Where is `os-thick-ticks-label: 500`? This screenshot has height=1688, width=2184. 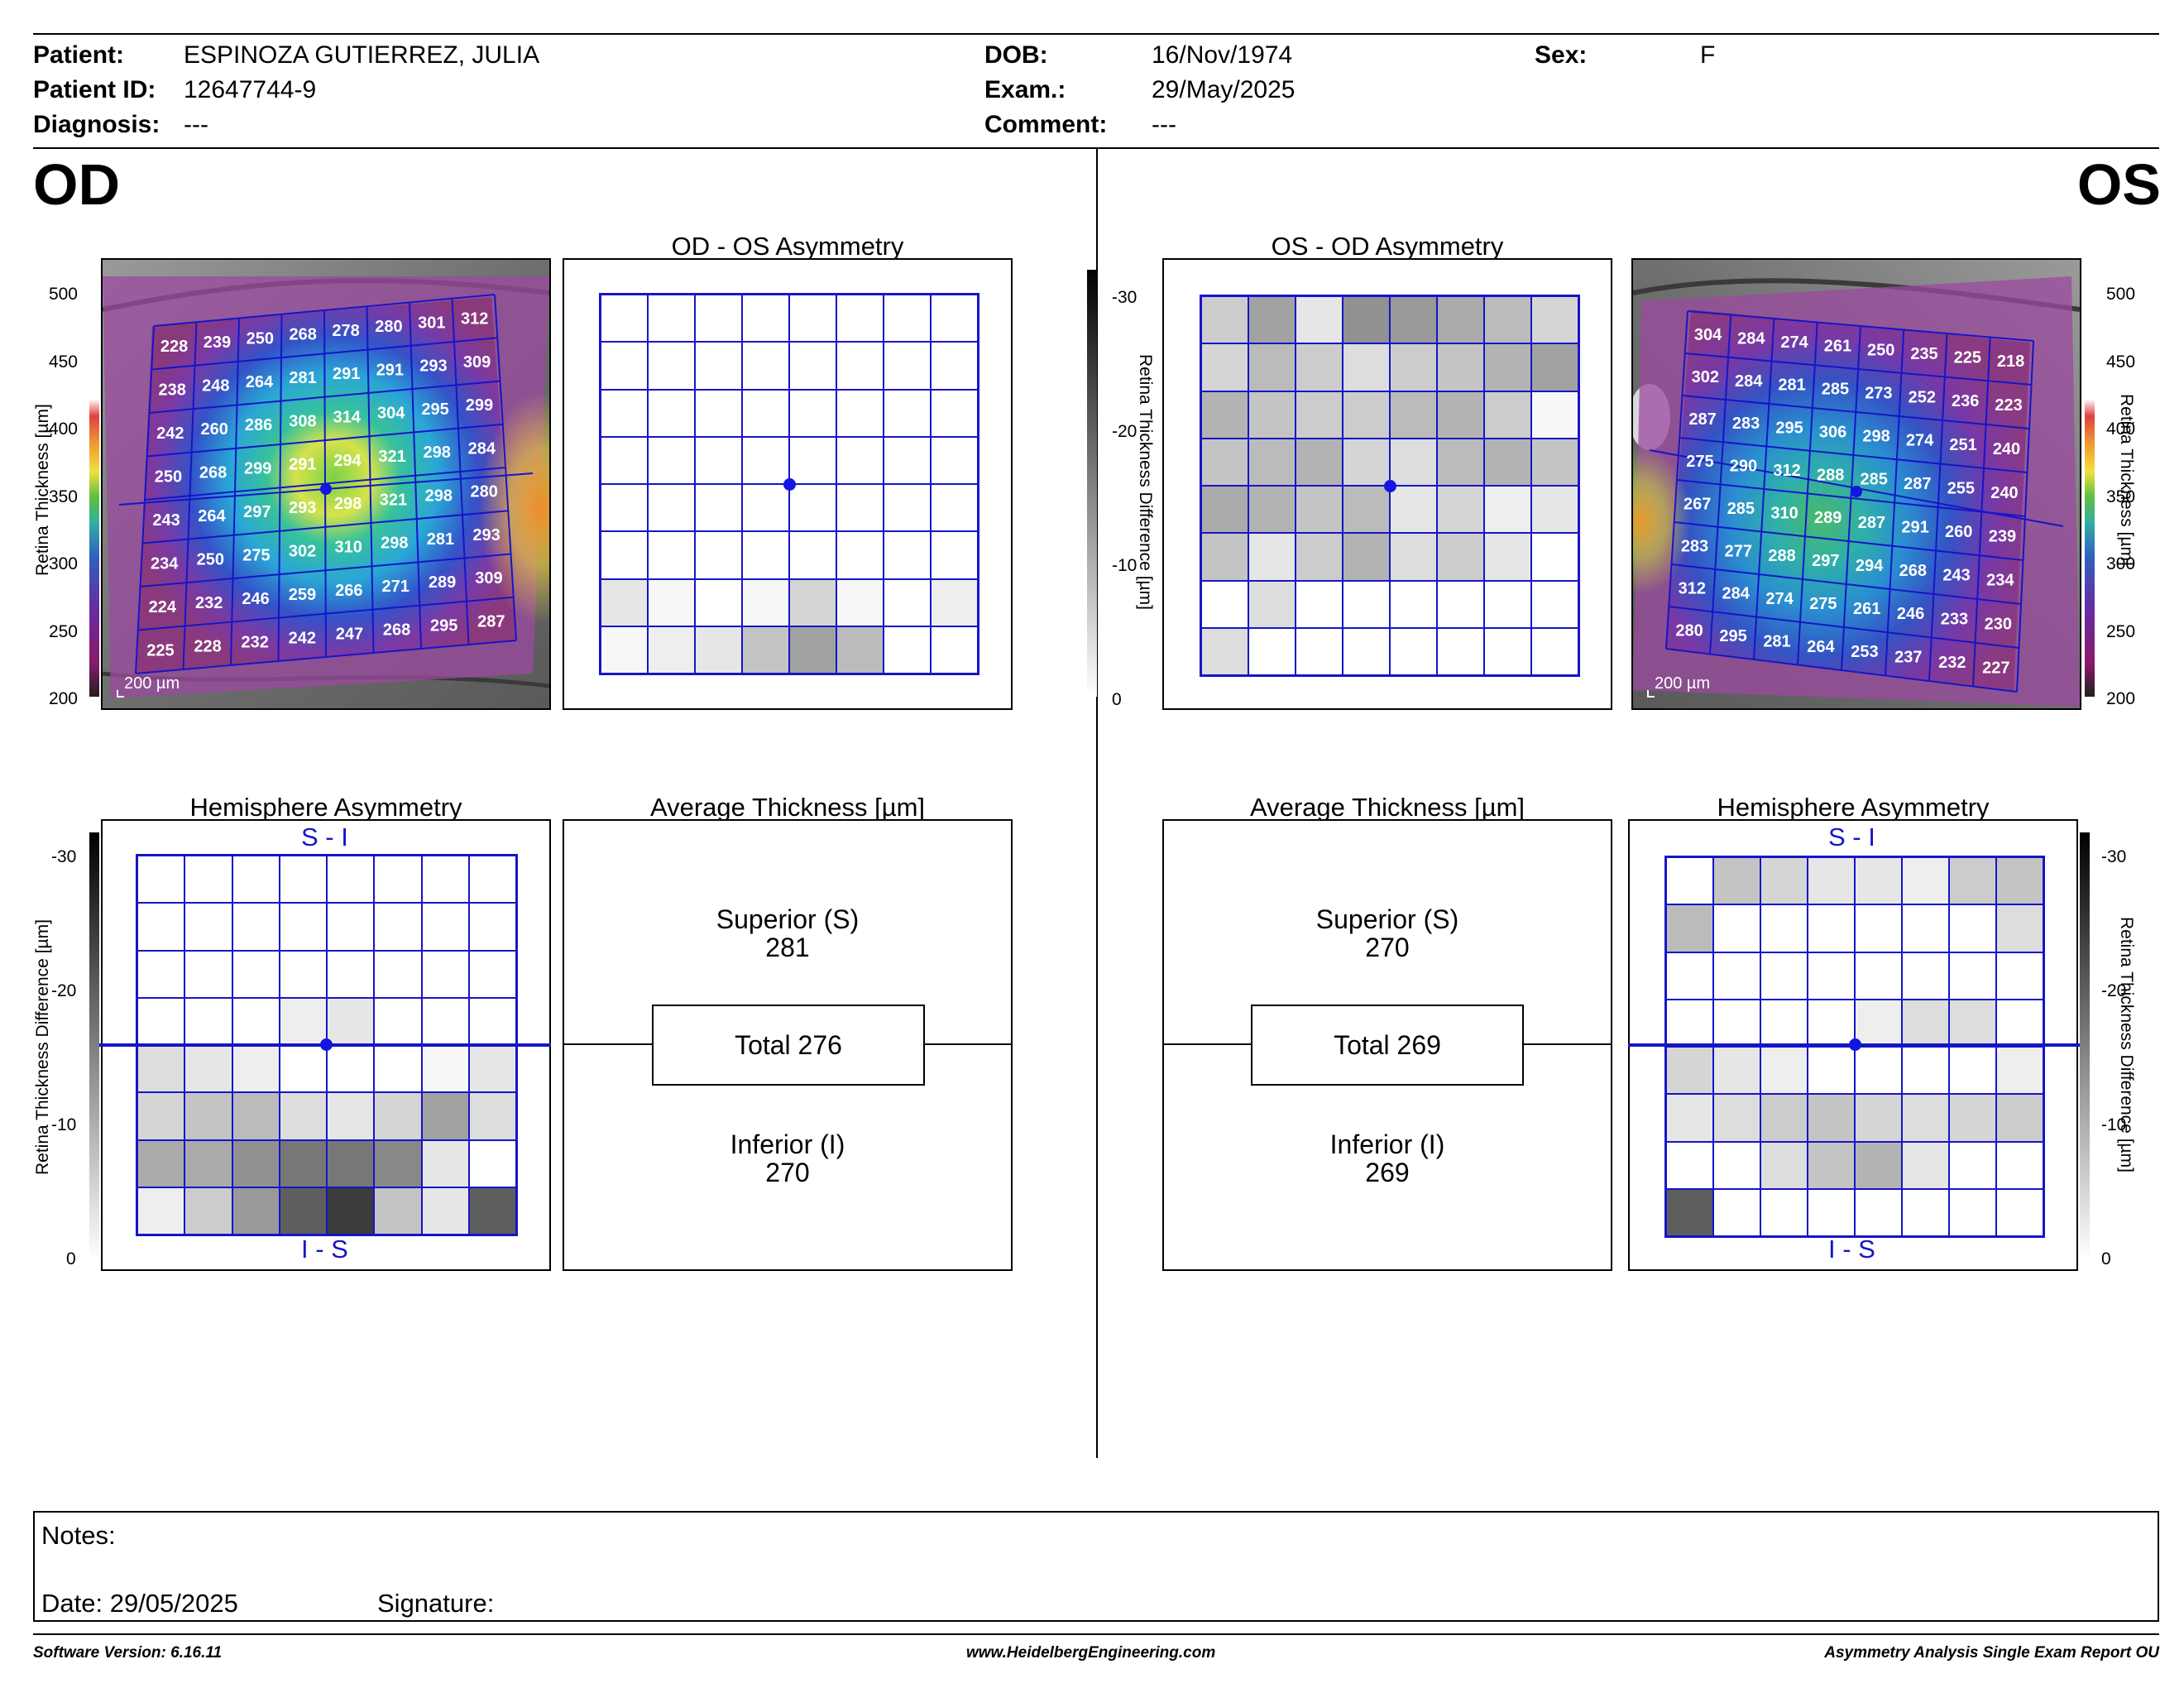 os-thick-ticks-label: 500 is located at coordinates (2121, 294).